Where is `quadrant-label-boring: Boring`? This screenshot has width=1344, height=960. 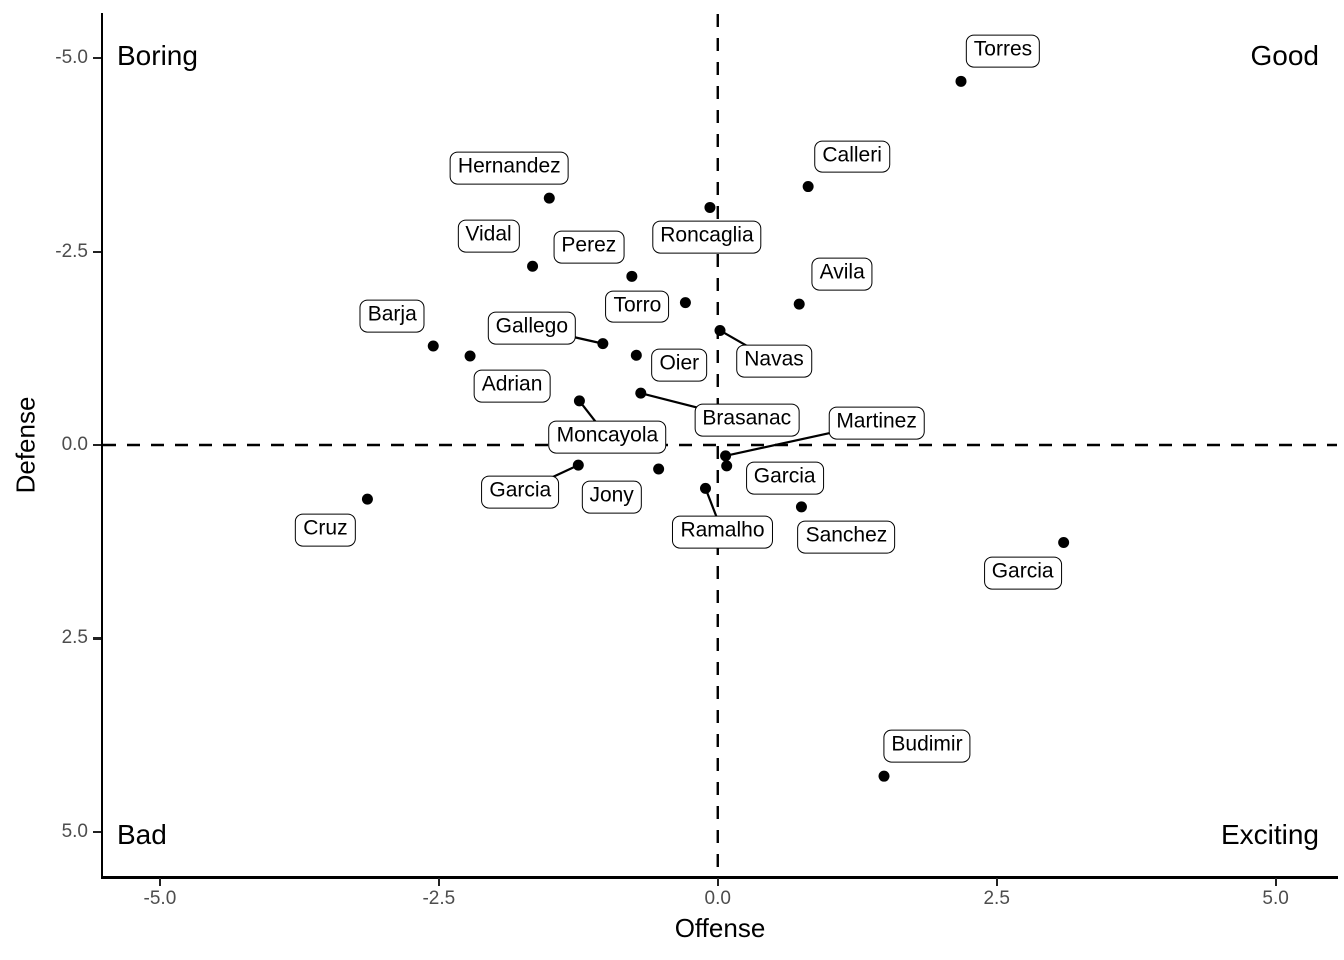
quadrant-label-boring: Boring is located at coordinates (157, 55).